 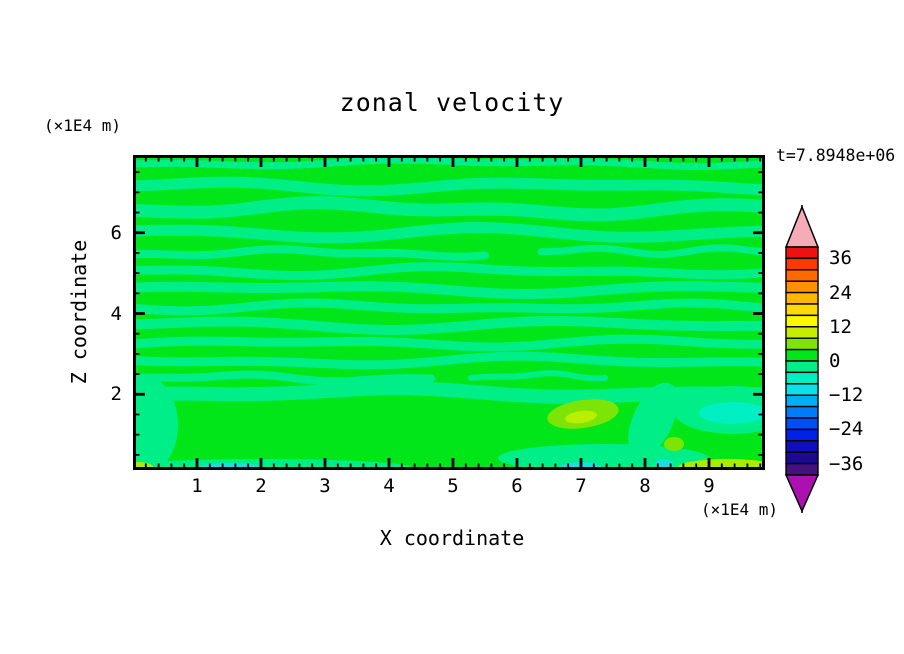 I want to click on colorbar-over-arrow, so click(x=802, y=226).